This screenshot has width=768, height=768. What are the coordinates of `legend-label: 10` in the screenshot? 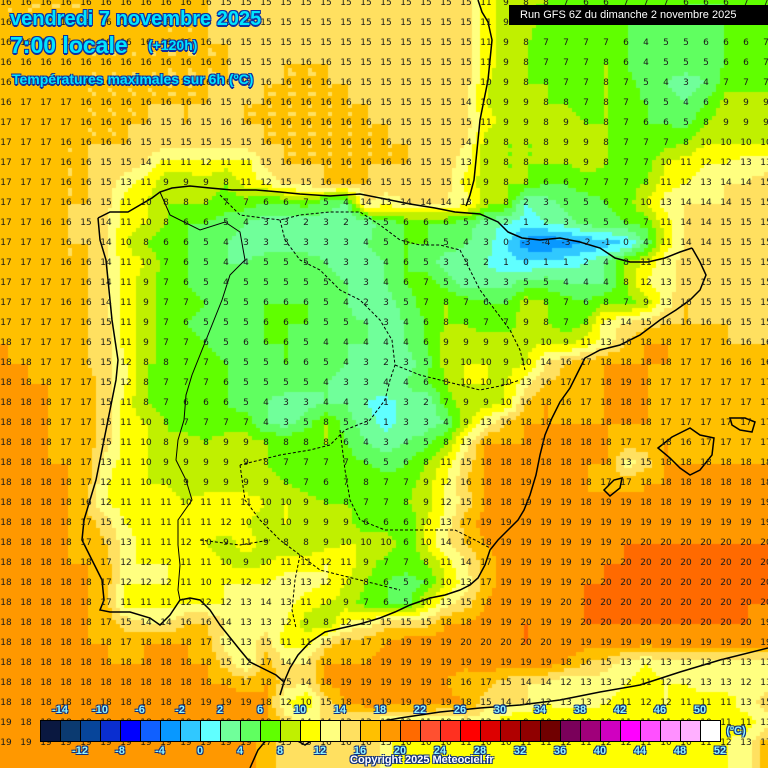 It's located at (300, 710).